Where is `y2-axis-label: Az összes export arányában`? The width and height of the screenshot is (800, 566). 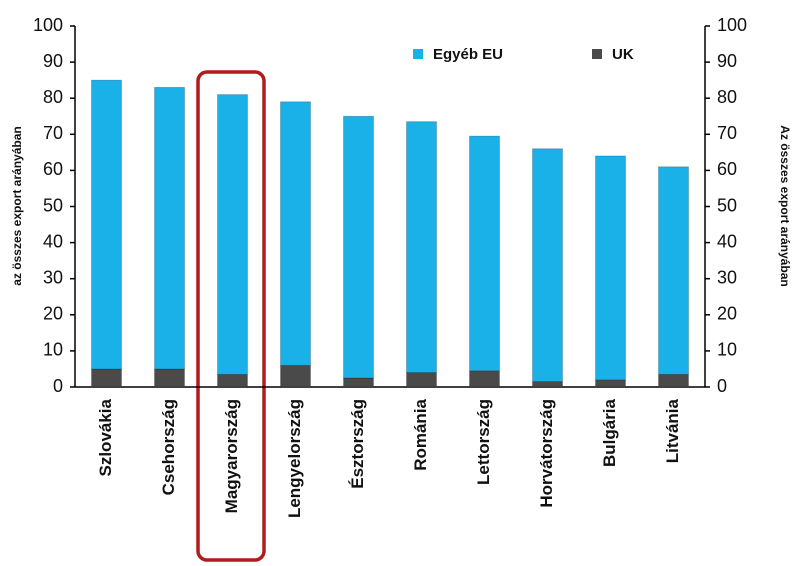 y2-axis-label: Az összes export arányában is located at coordinates (785, 205).